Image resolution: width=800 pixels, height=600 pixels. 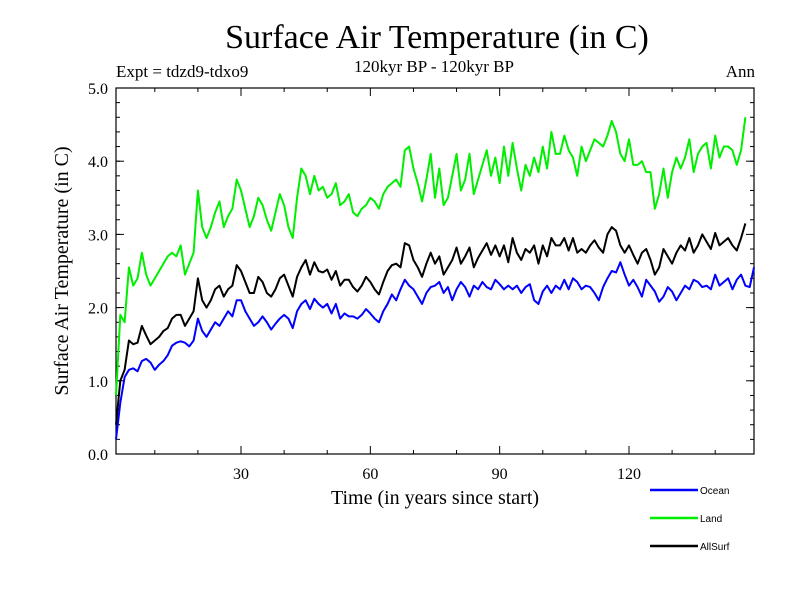 I want to click on y-tick-label: 0.0, so click(x=98, y=455).